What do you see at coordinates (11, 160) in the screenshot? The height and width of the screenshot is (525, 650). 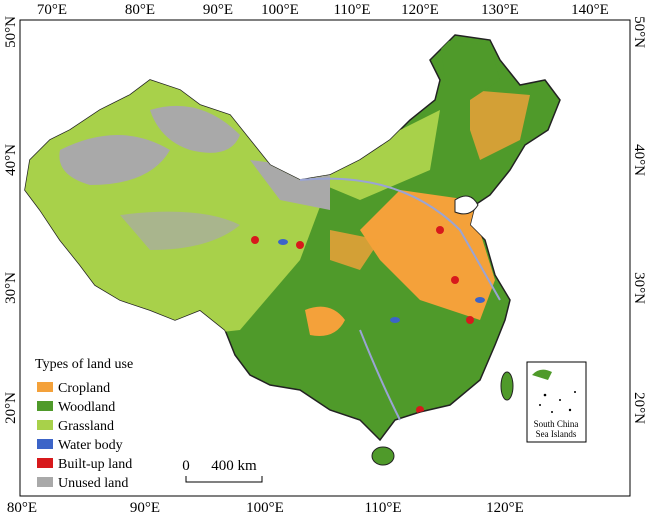 I see `left-label: 40°N` at bounding box center [11, 160].